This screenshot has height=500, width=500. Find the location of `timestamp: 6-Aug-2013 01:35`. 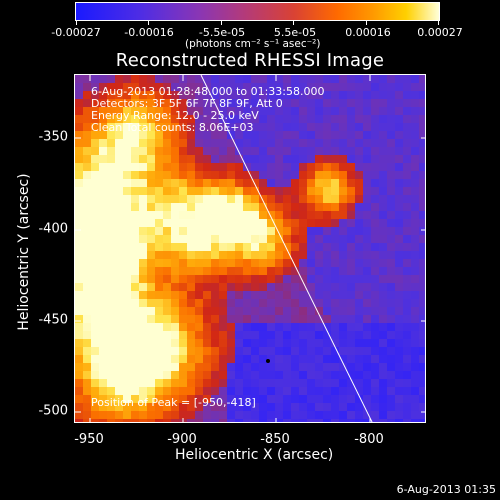

timestamp: 6-Aug-2013 01:35 is located at coordinates (446, 489).